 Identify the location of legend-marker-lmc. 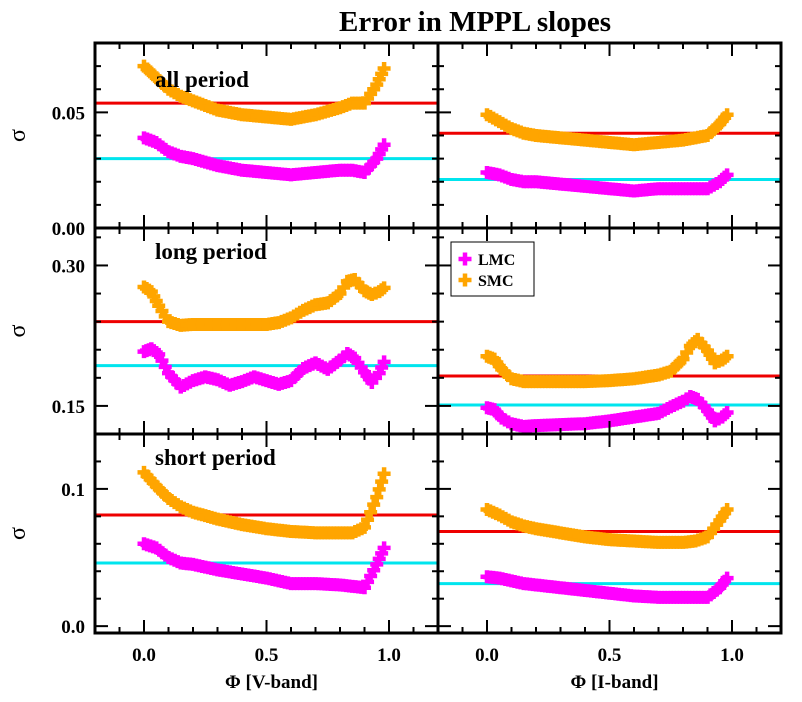
(465, 259).